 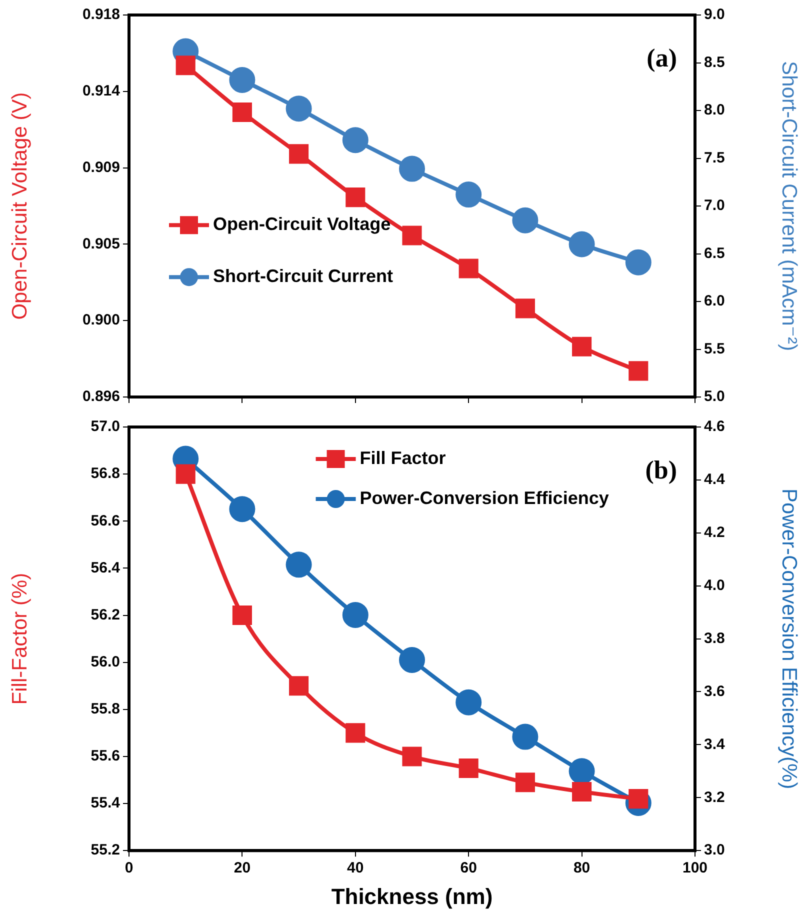 I want to click on x-tick-label: 0, so click(x=129, y=868).